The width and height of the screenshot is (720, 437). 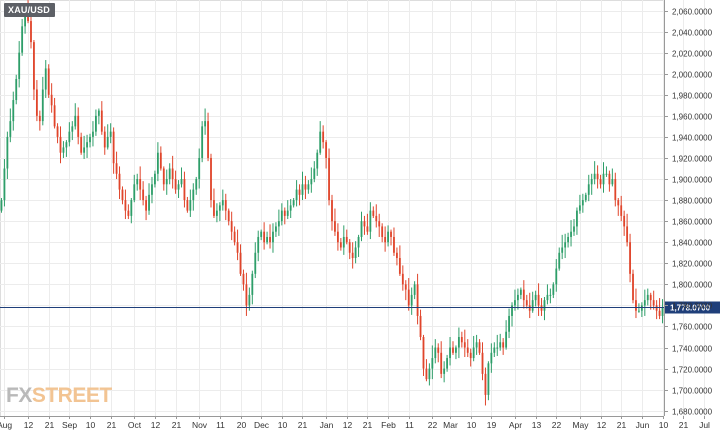 I want to click on y-tick-label: 1,800.0000, so click(x=692, y=285).